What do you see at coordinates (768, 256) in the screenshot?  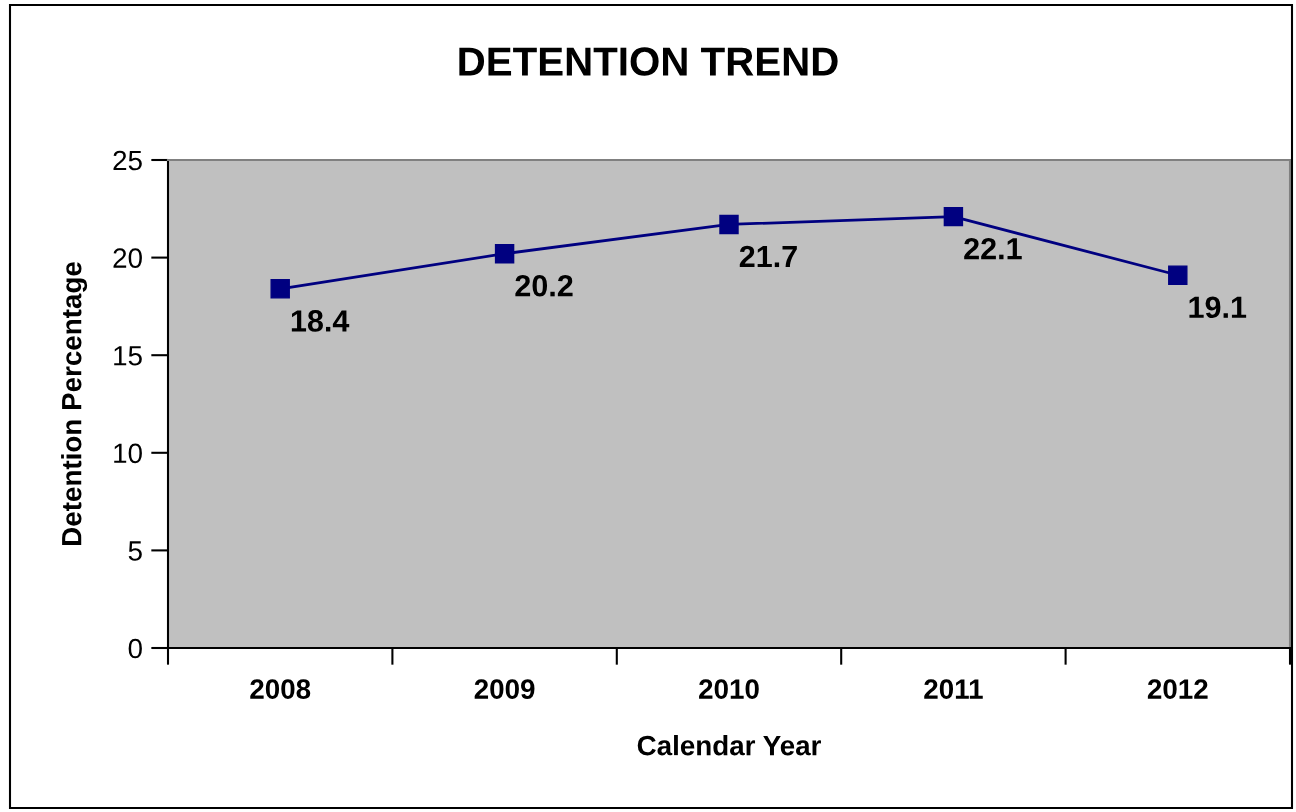 I see `data-label: 21.7` at bounding box center [768, 256].